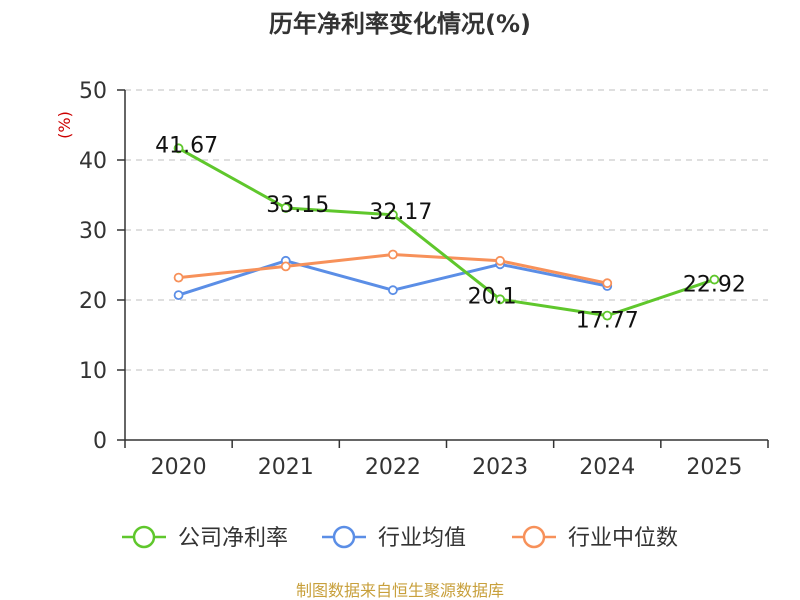 The image size is (800, 600). What do you see at coordinates (500, 467) in the screenshot?
I see `x-tick-label: 2023` at bounding box center [500, 467].